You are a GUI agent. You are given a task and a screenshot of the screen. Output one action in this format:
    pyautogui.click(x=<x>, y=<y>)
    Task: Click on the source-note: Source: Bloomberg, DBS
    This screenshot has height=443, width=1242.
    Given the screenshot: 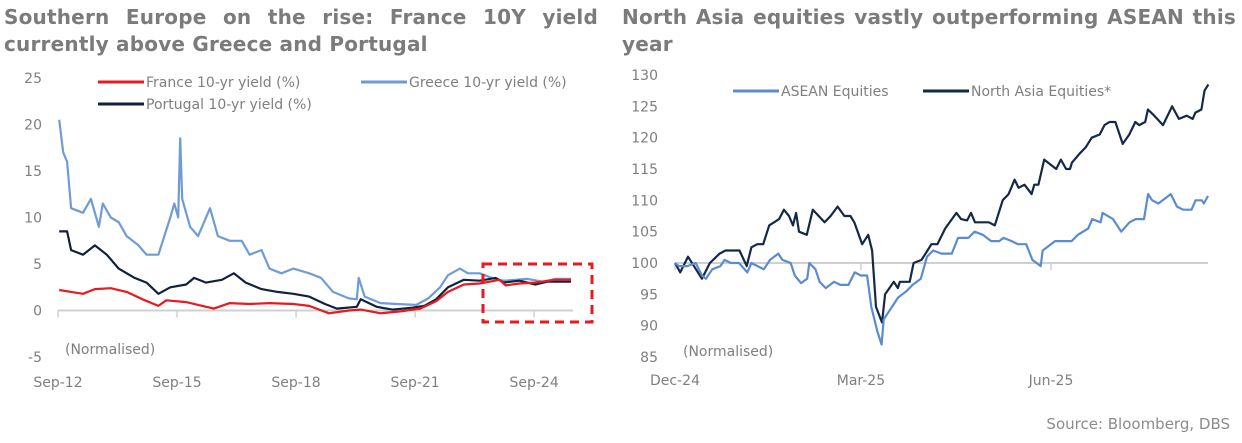 What is the action you would take?
    pyautogui.click(x=1138, y=424)
    